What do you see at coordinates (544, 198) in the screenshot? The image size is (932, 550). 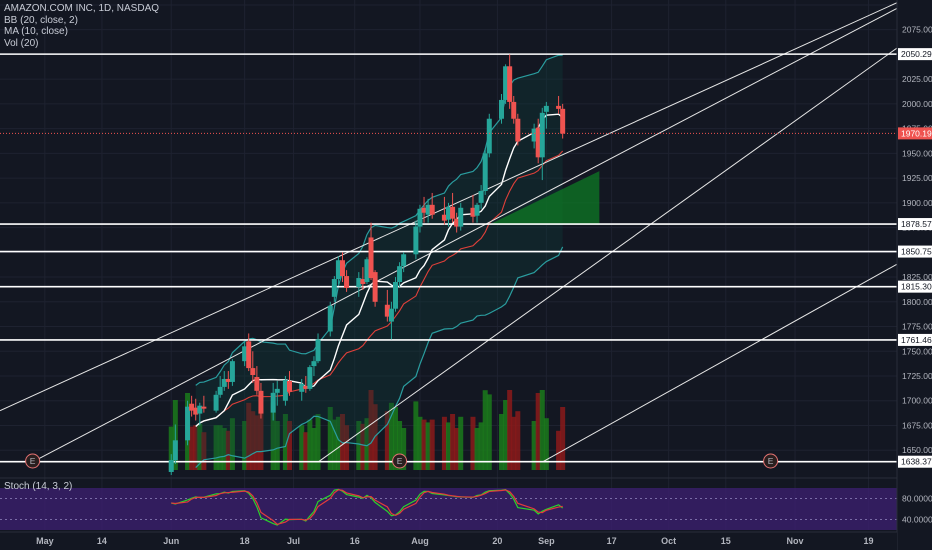 I see `target-zone` at bounding box center [544, 198].